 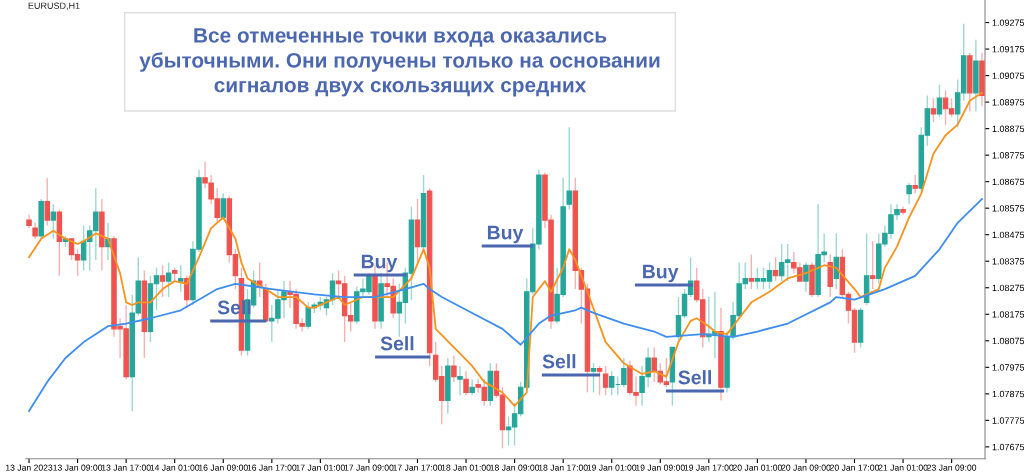 What do you see at coordinates (1008, 367) in the screenshot?
I see `y-tick-label: 1.07975` at bounding box center [1008, 367].